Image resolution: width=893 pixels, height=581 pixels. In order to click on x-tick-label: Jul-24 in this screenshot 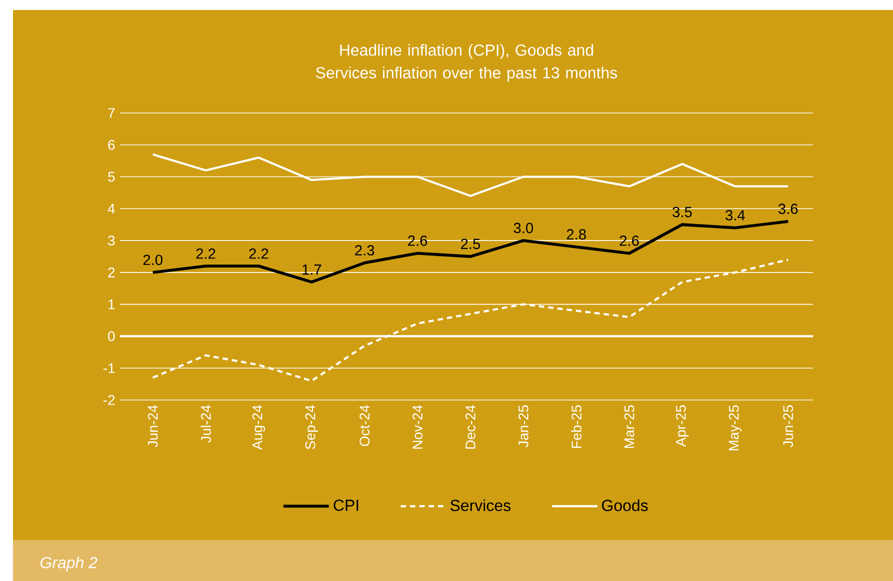, I will do `click(205, 424)`.